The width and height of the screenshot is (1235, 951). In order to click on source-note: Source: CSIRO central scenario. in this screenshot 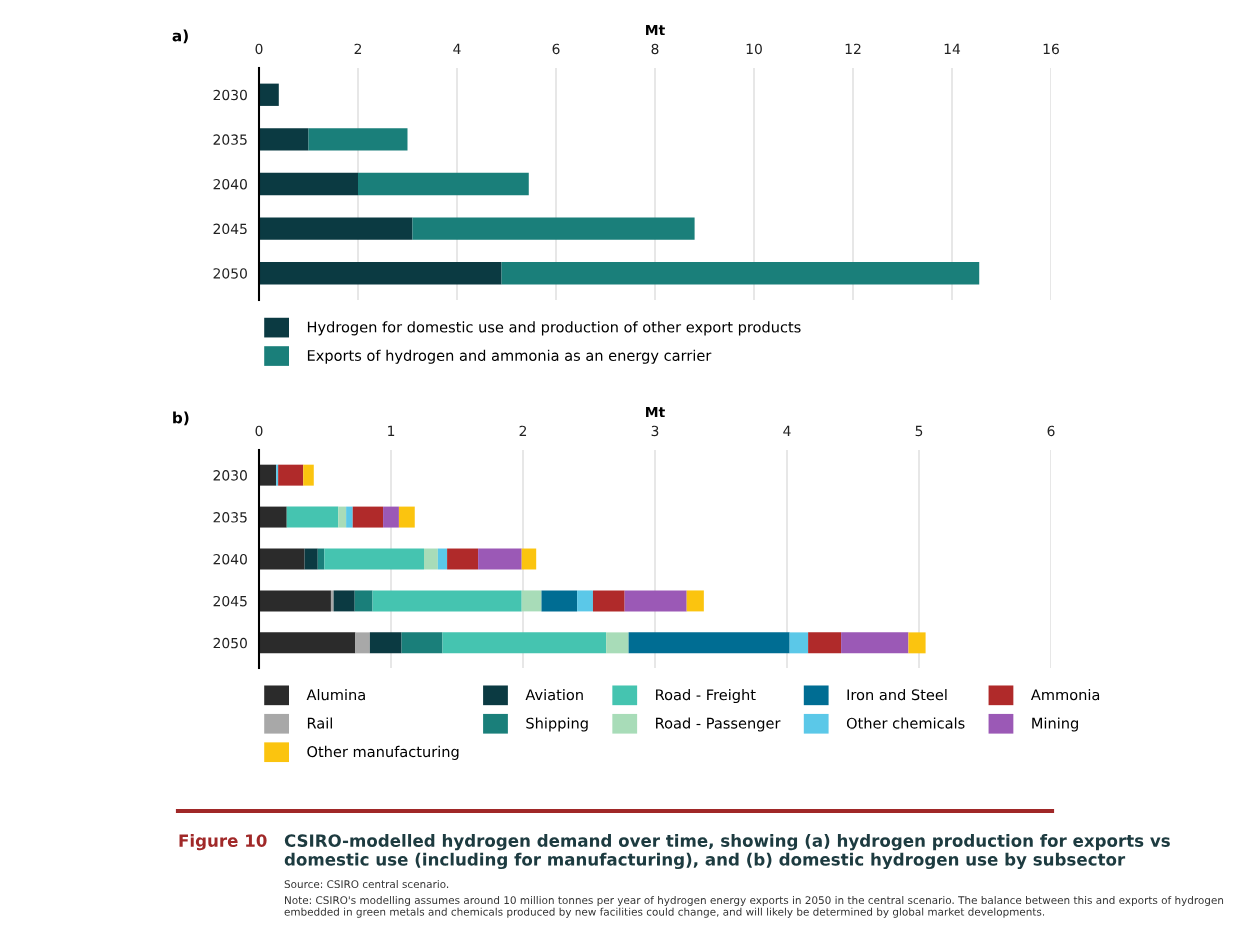, I will do `click(366, 884)`.